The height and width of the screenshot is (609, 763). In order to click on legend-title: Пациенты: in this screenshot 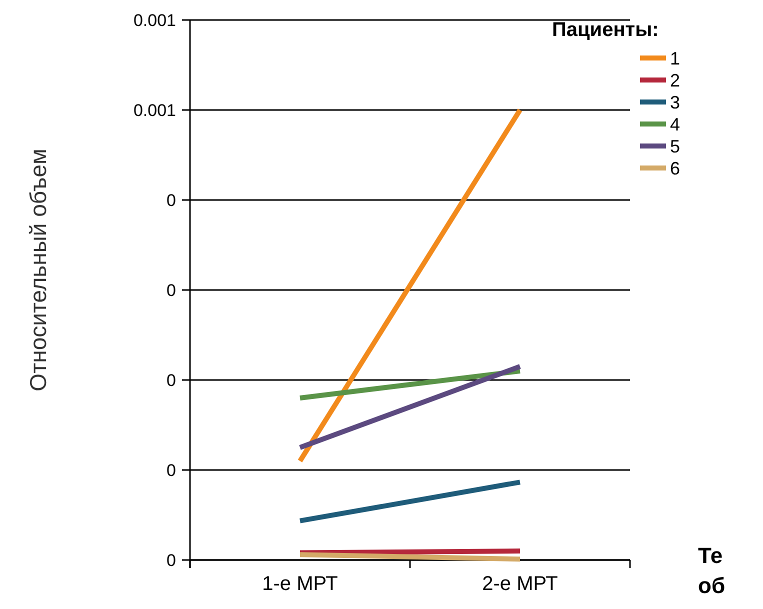, I will do `click(605, 30)`.